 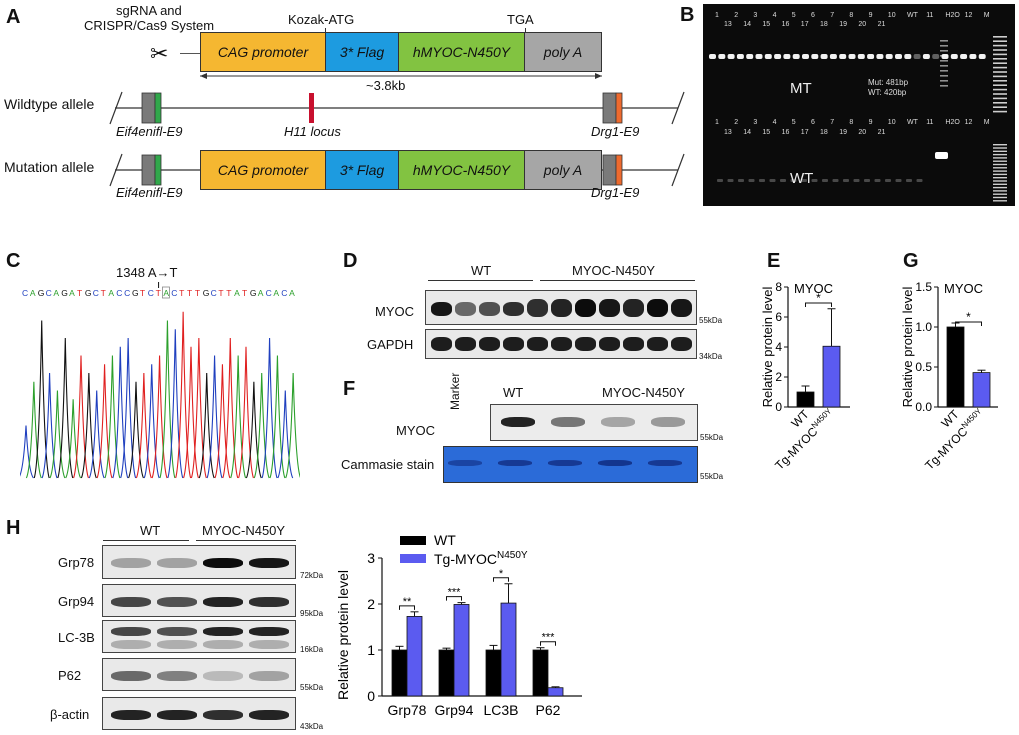 What do you see at coordinates (747, 24) in the screenshot?
I see `gel-lane-label-top-2: 14` at bounding box center [747, 24].